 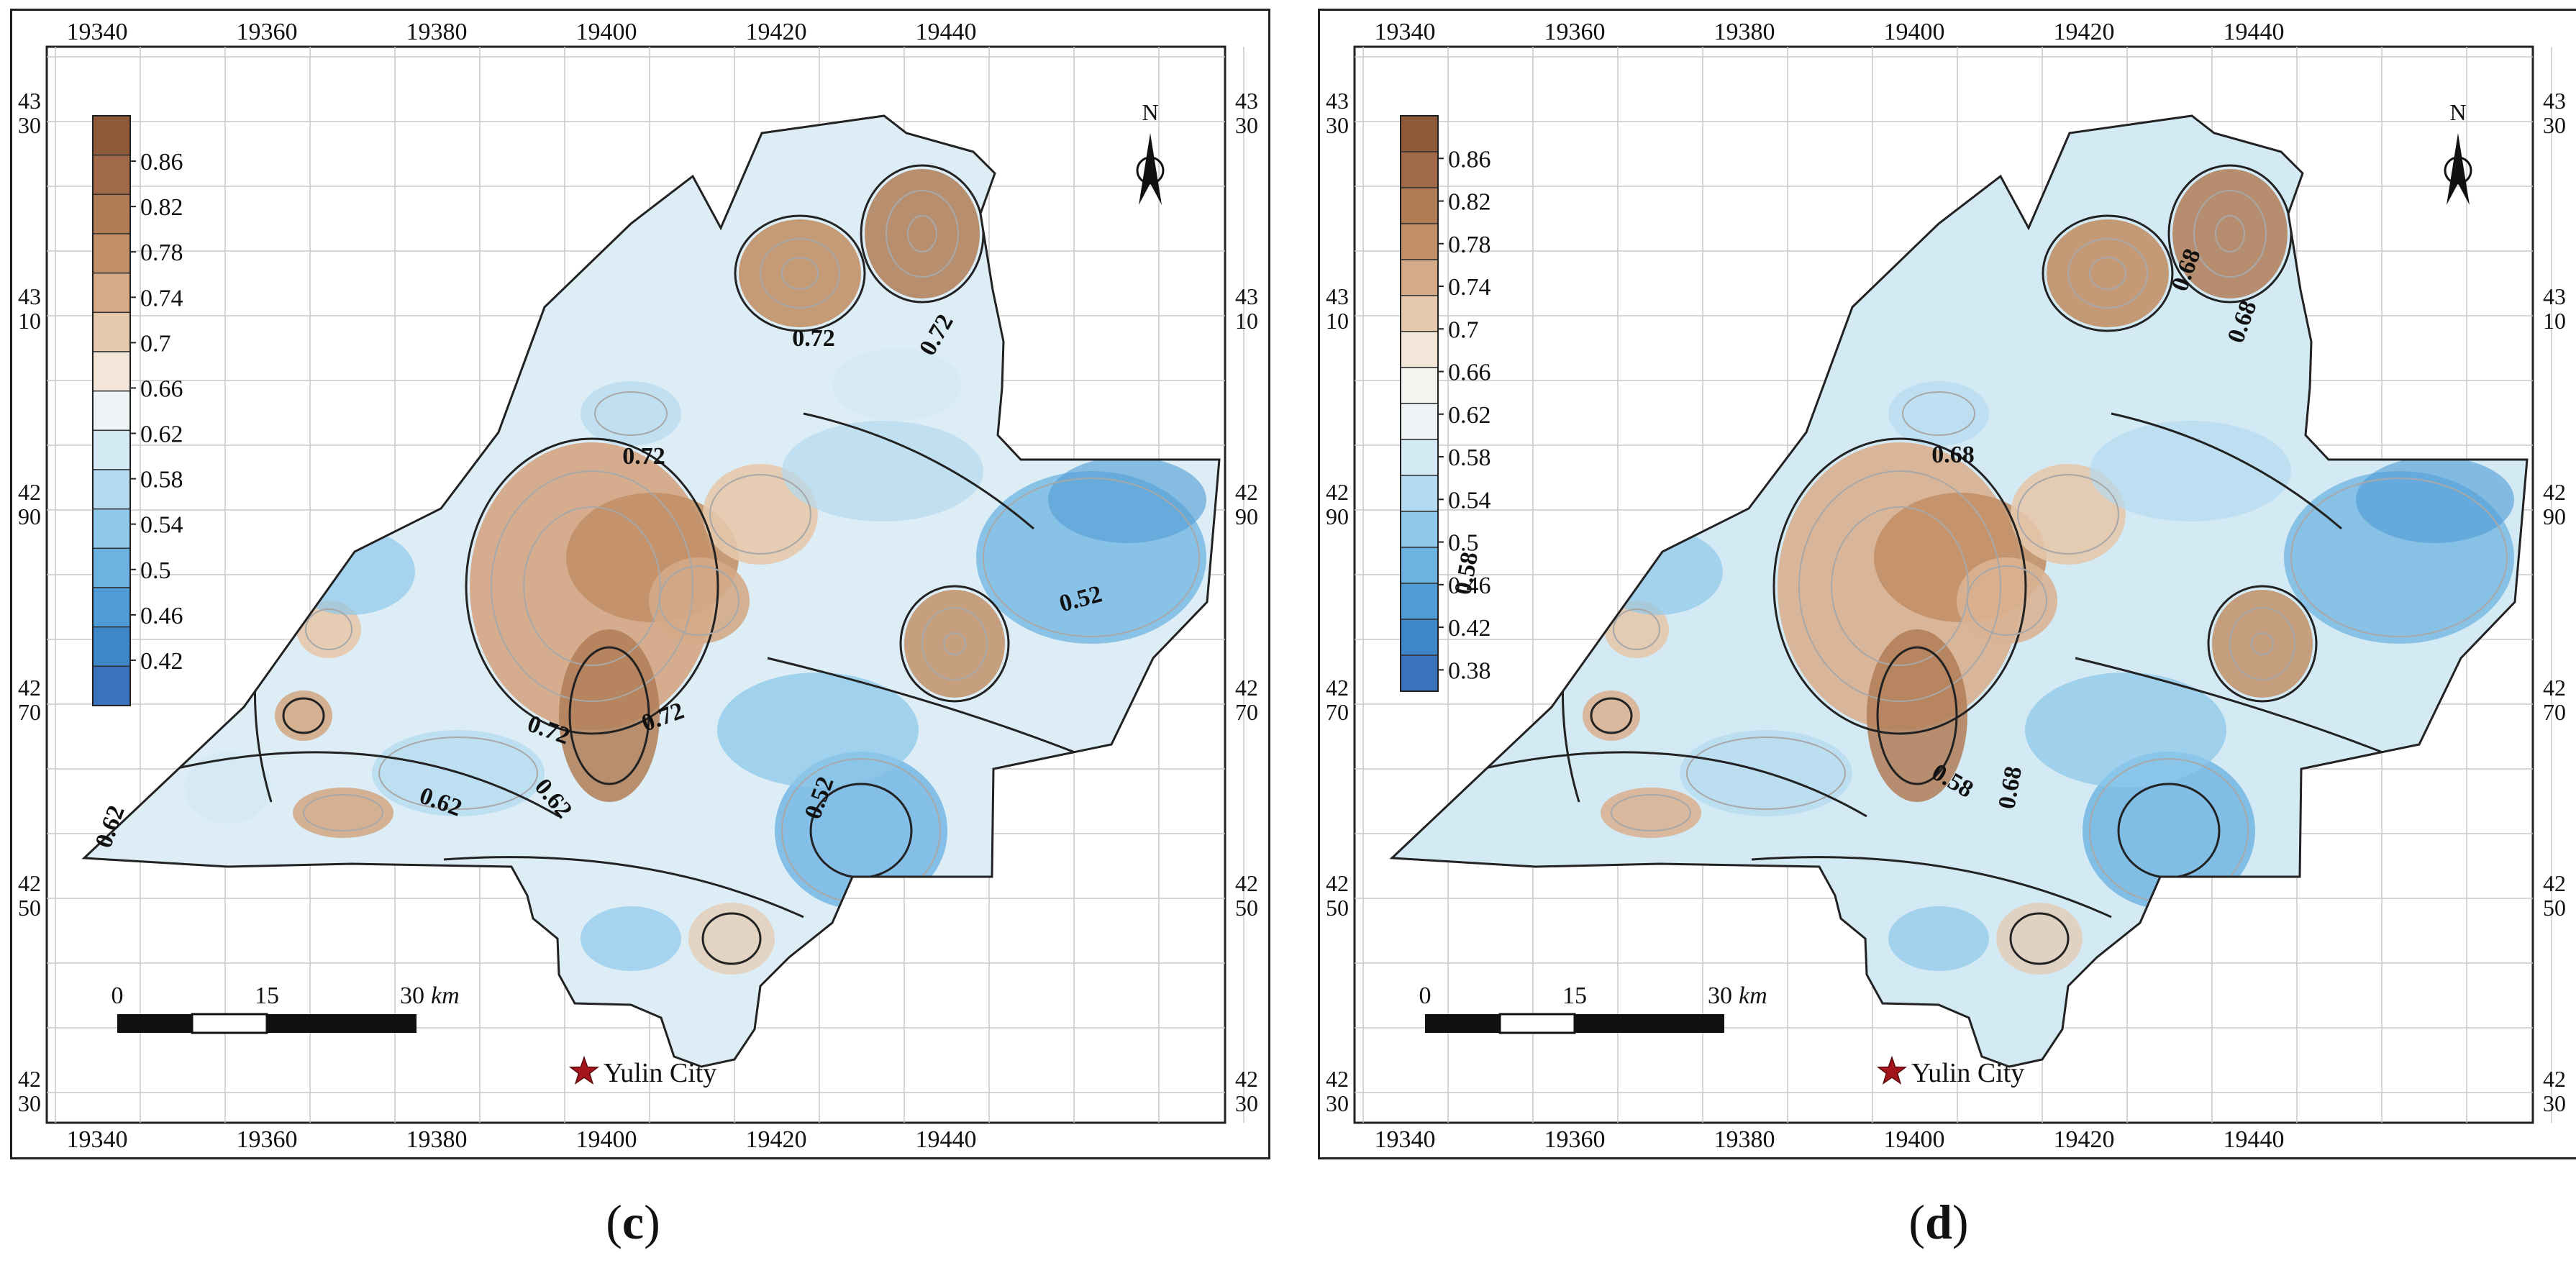 What do you see at coordinates (1337, 908) in the screenshot?
I see `y-tick-label-left: 50` at bounding box center [1337, 908].